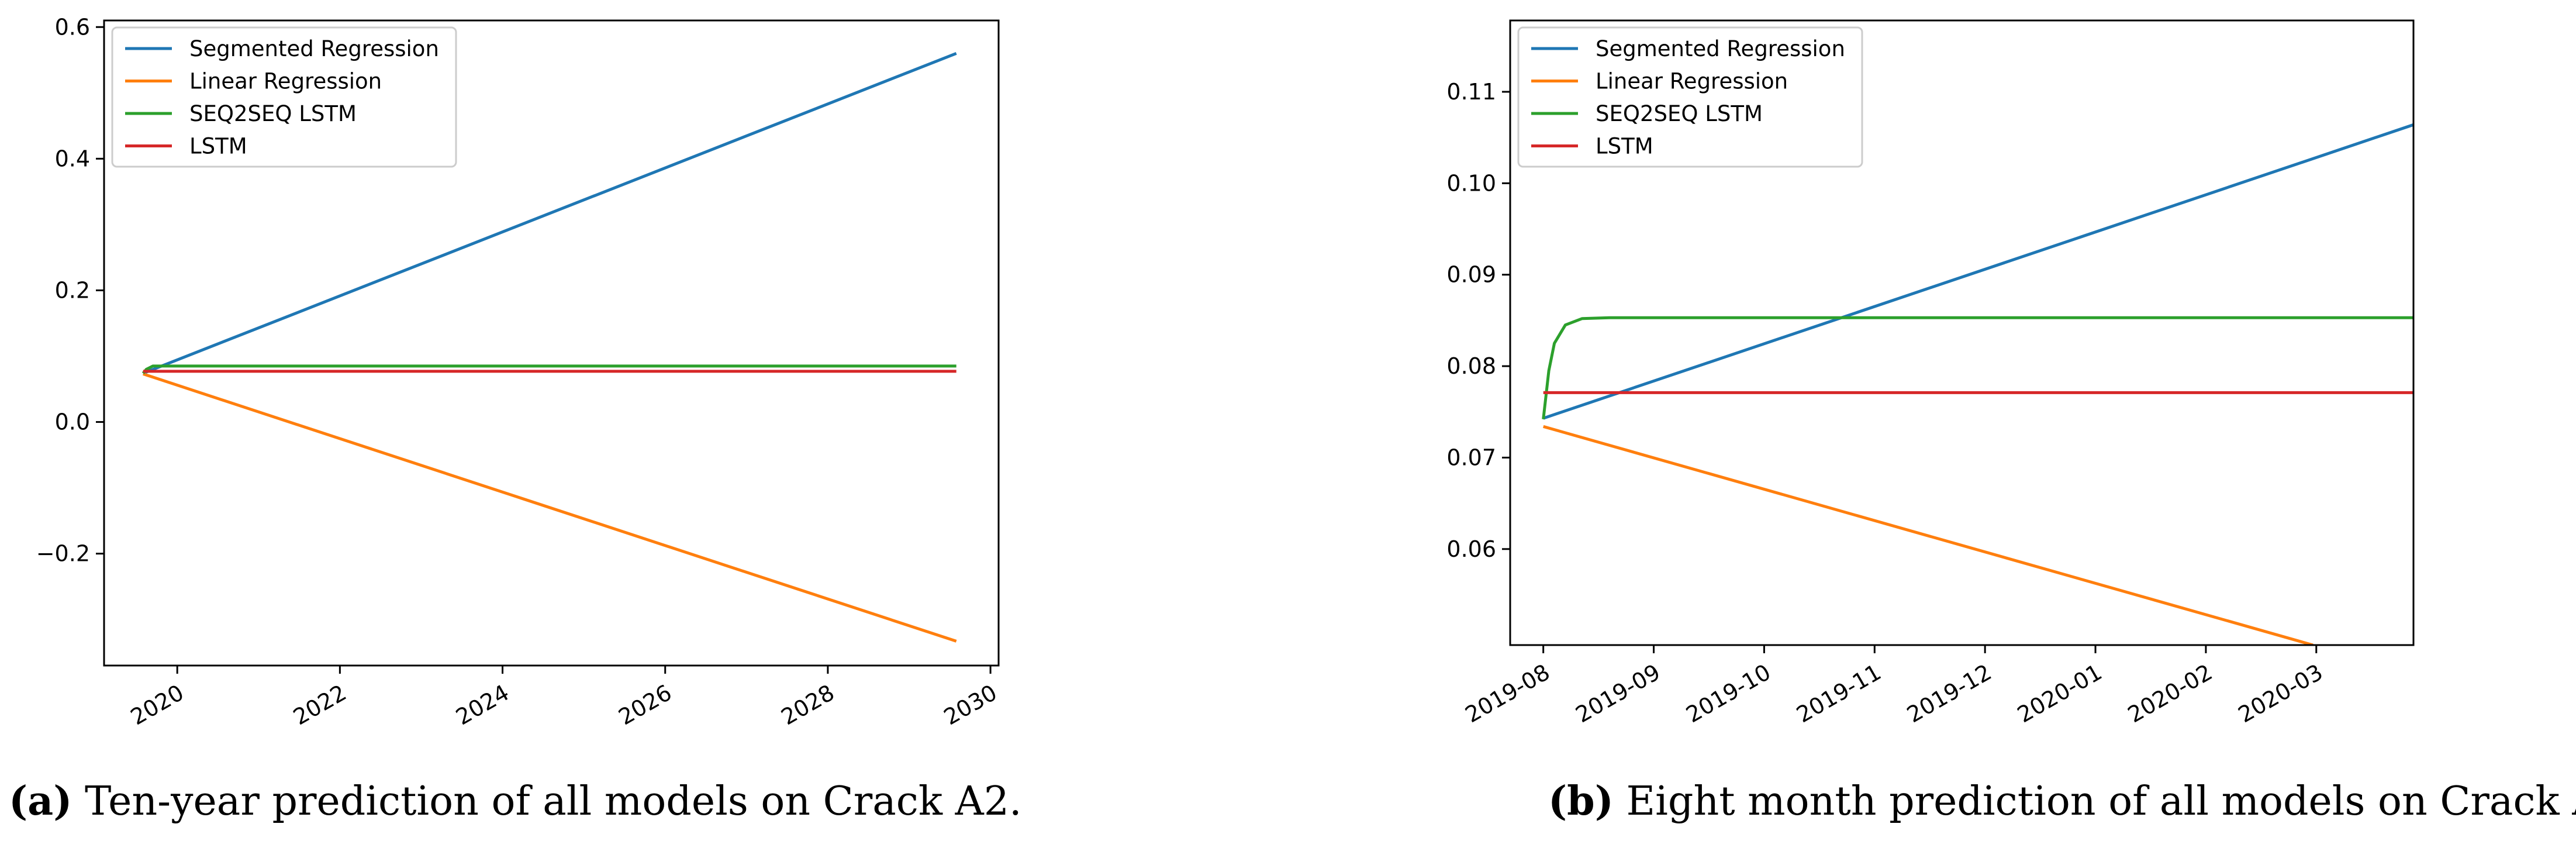 The width and height of the screenshot is (2576, 848). I want to click on x-tick-label: 2028, so click(808, 705).